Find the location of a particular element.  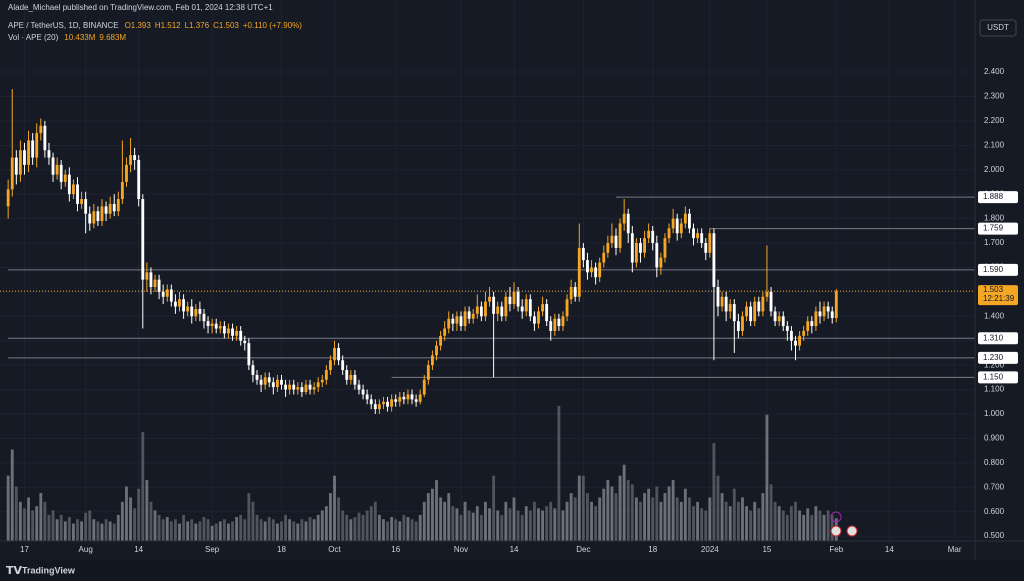

countdown: 12:21:39 is located at coordinates (999, 298).